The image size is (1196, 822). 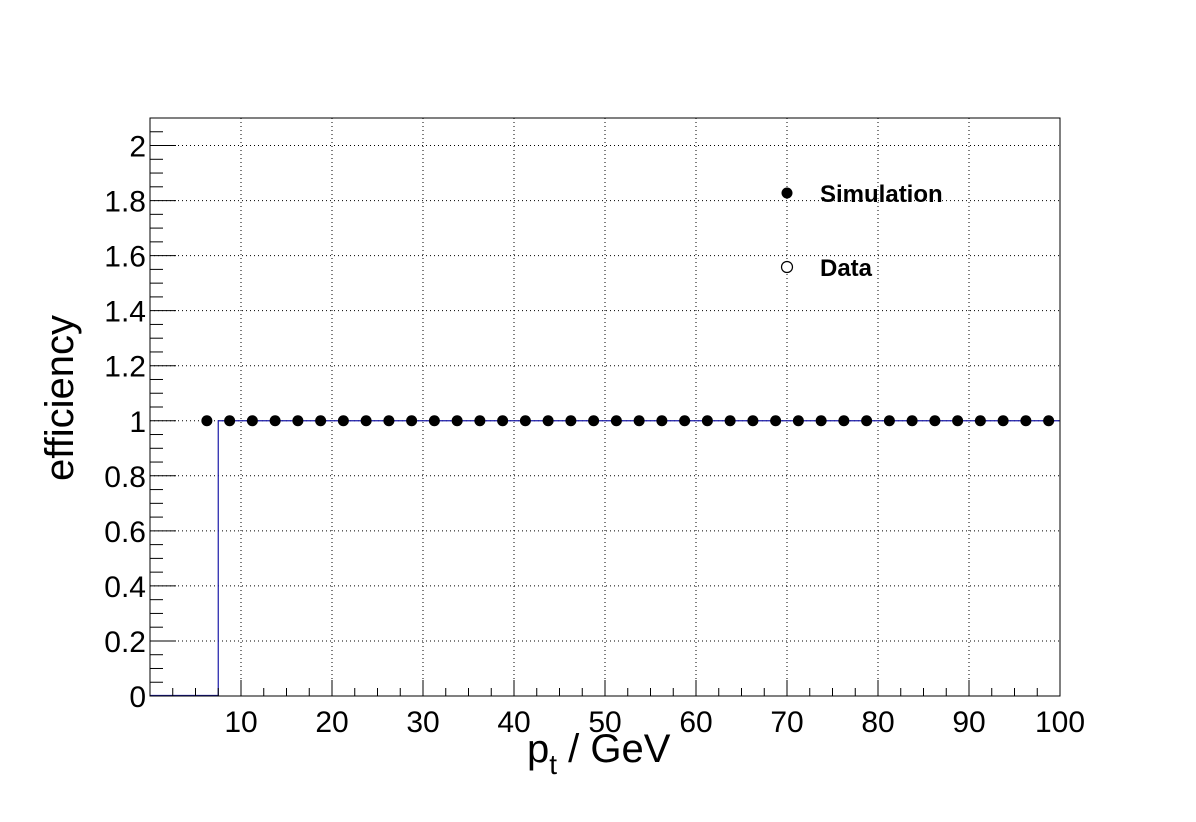 What do you see at coordinates (787, 267) in the screenshot?
I see `legend-marker-data` at bounding box center [787, 267].